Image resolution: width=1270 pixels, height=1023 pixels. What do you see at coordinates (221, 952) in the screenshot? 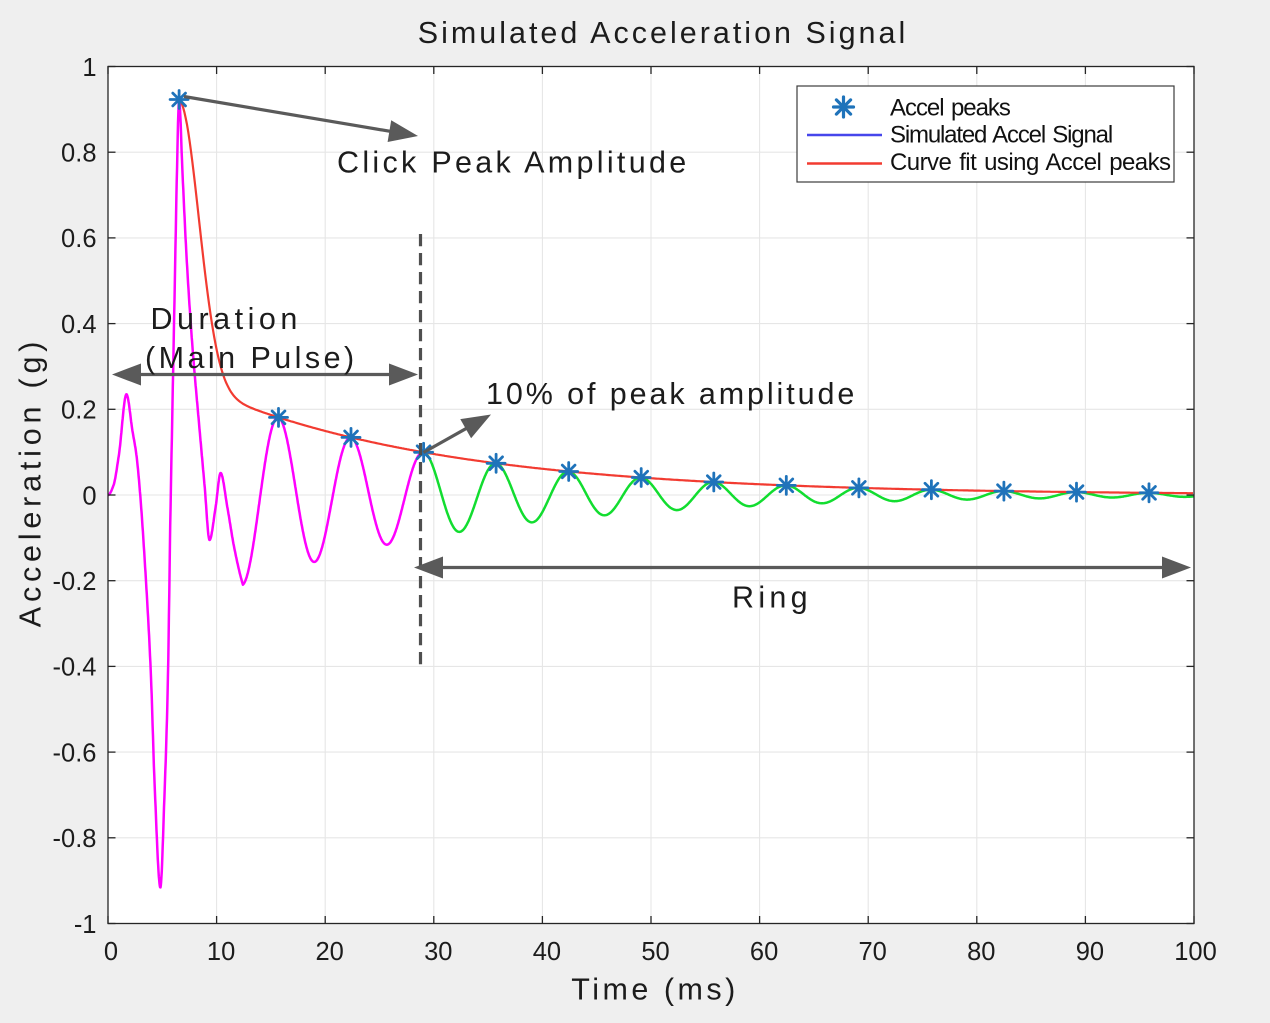
I see `svg-text: 10` at bounding box center [221, 952].